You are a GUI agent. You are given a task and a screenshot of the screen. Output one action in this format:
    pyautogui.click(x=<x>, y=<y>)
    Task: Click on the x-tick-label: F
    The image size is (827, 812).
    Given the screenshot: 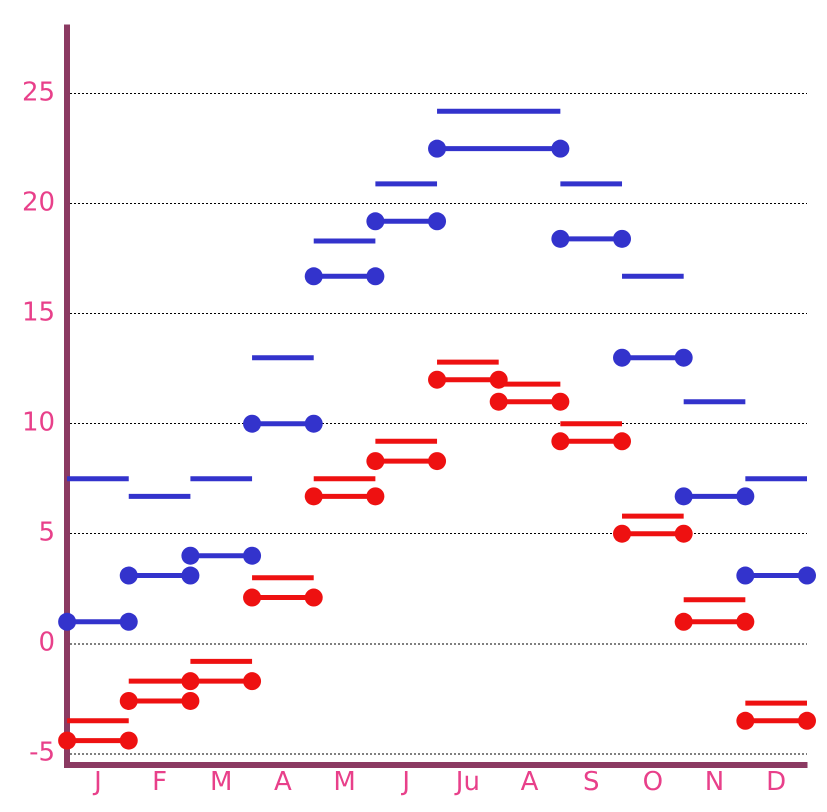 What is the action you would take?
    pyautogui.click(x=160, y=782)
    